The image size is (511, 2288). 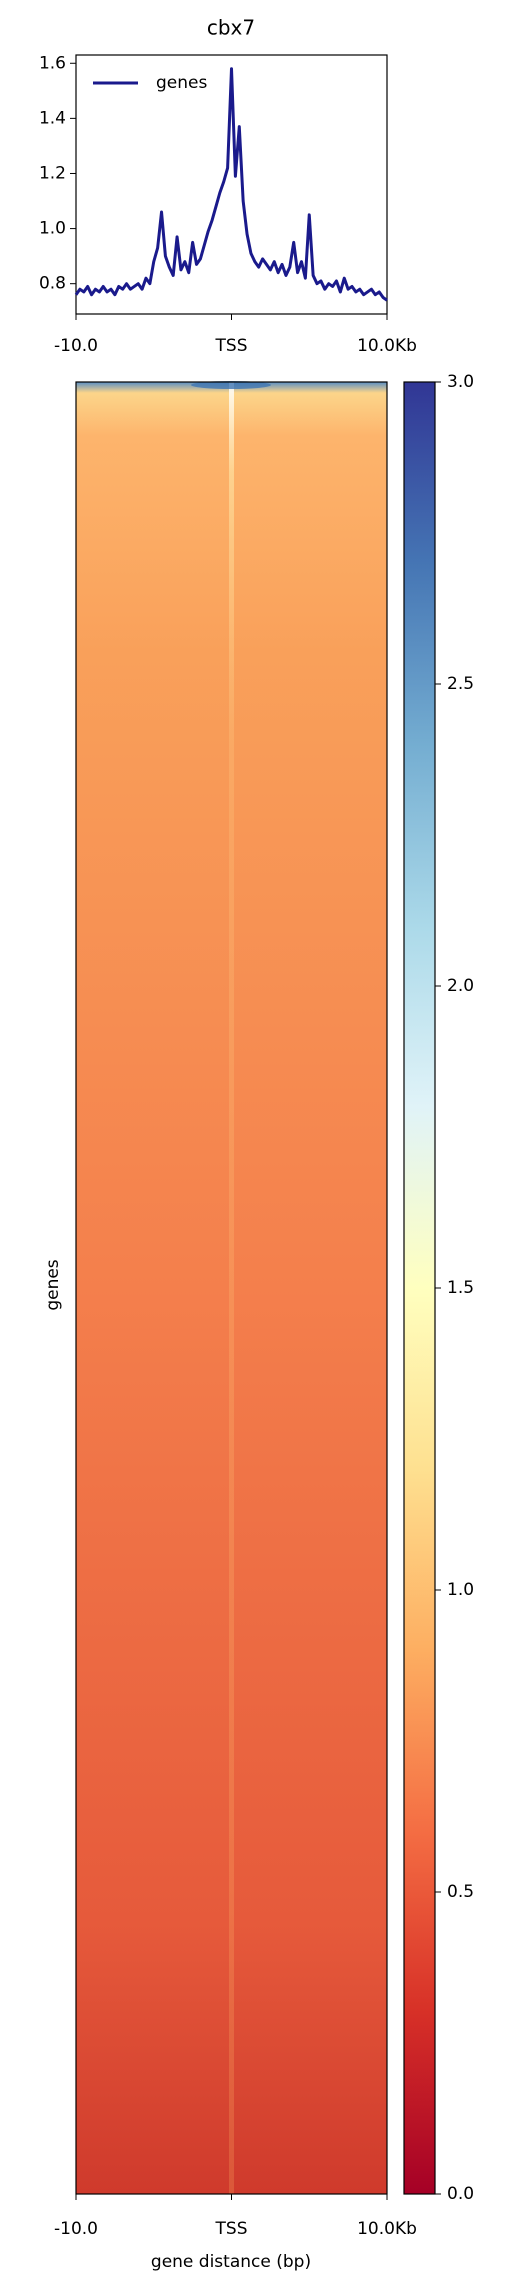 I want to click on chart-title: cbx7, so click(x=231, y=28).